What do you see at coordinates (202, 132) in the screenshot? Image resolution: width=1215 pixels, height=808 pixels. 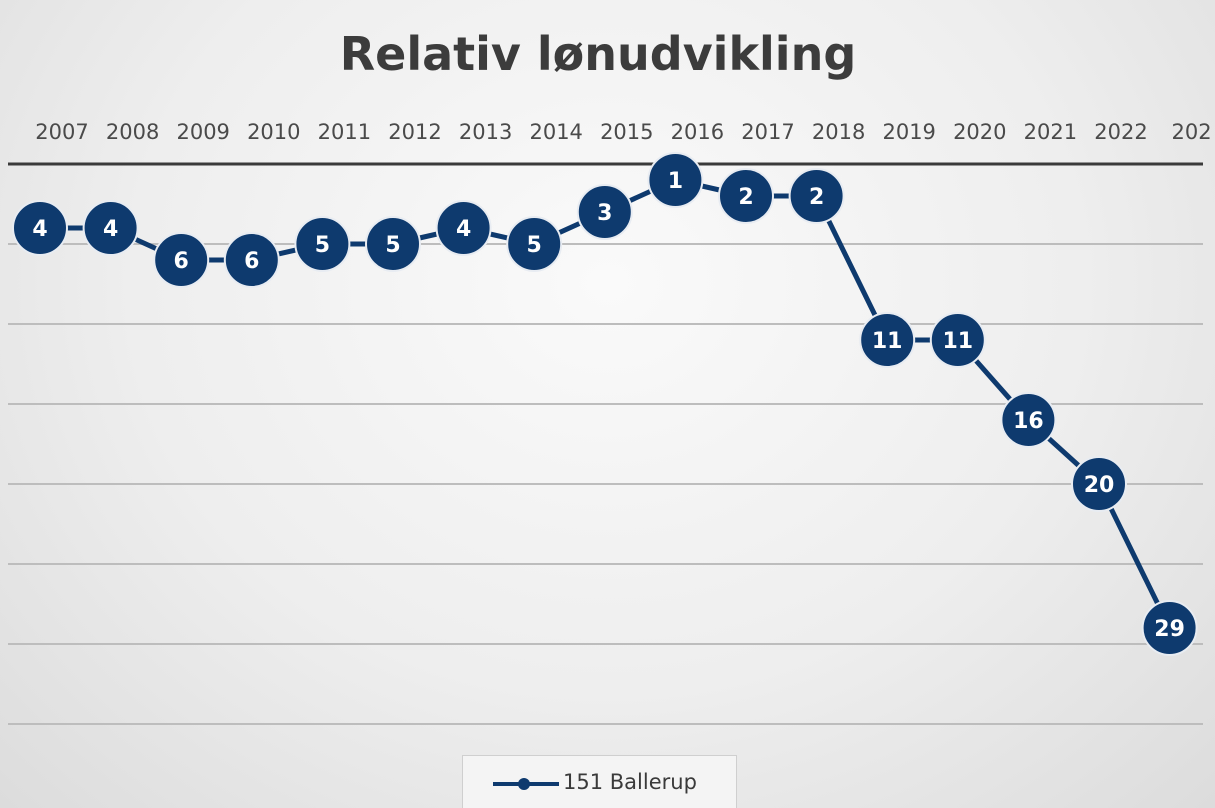 I see `x-tick-label: 2009` at bounding box center [202, 132].